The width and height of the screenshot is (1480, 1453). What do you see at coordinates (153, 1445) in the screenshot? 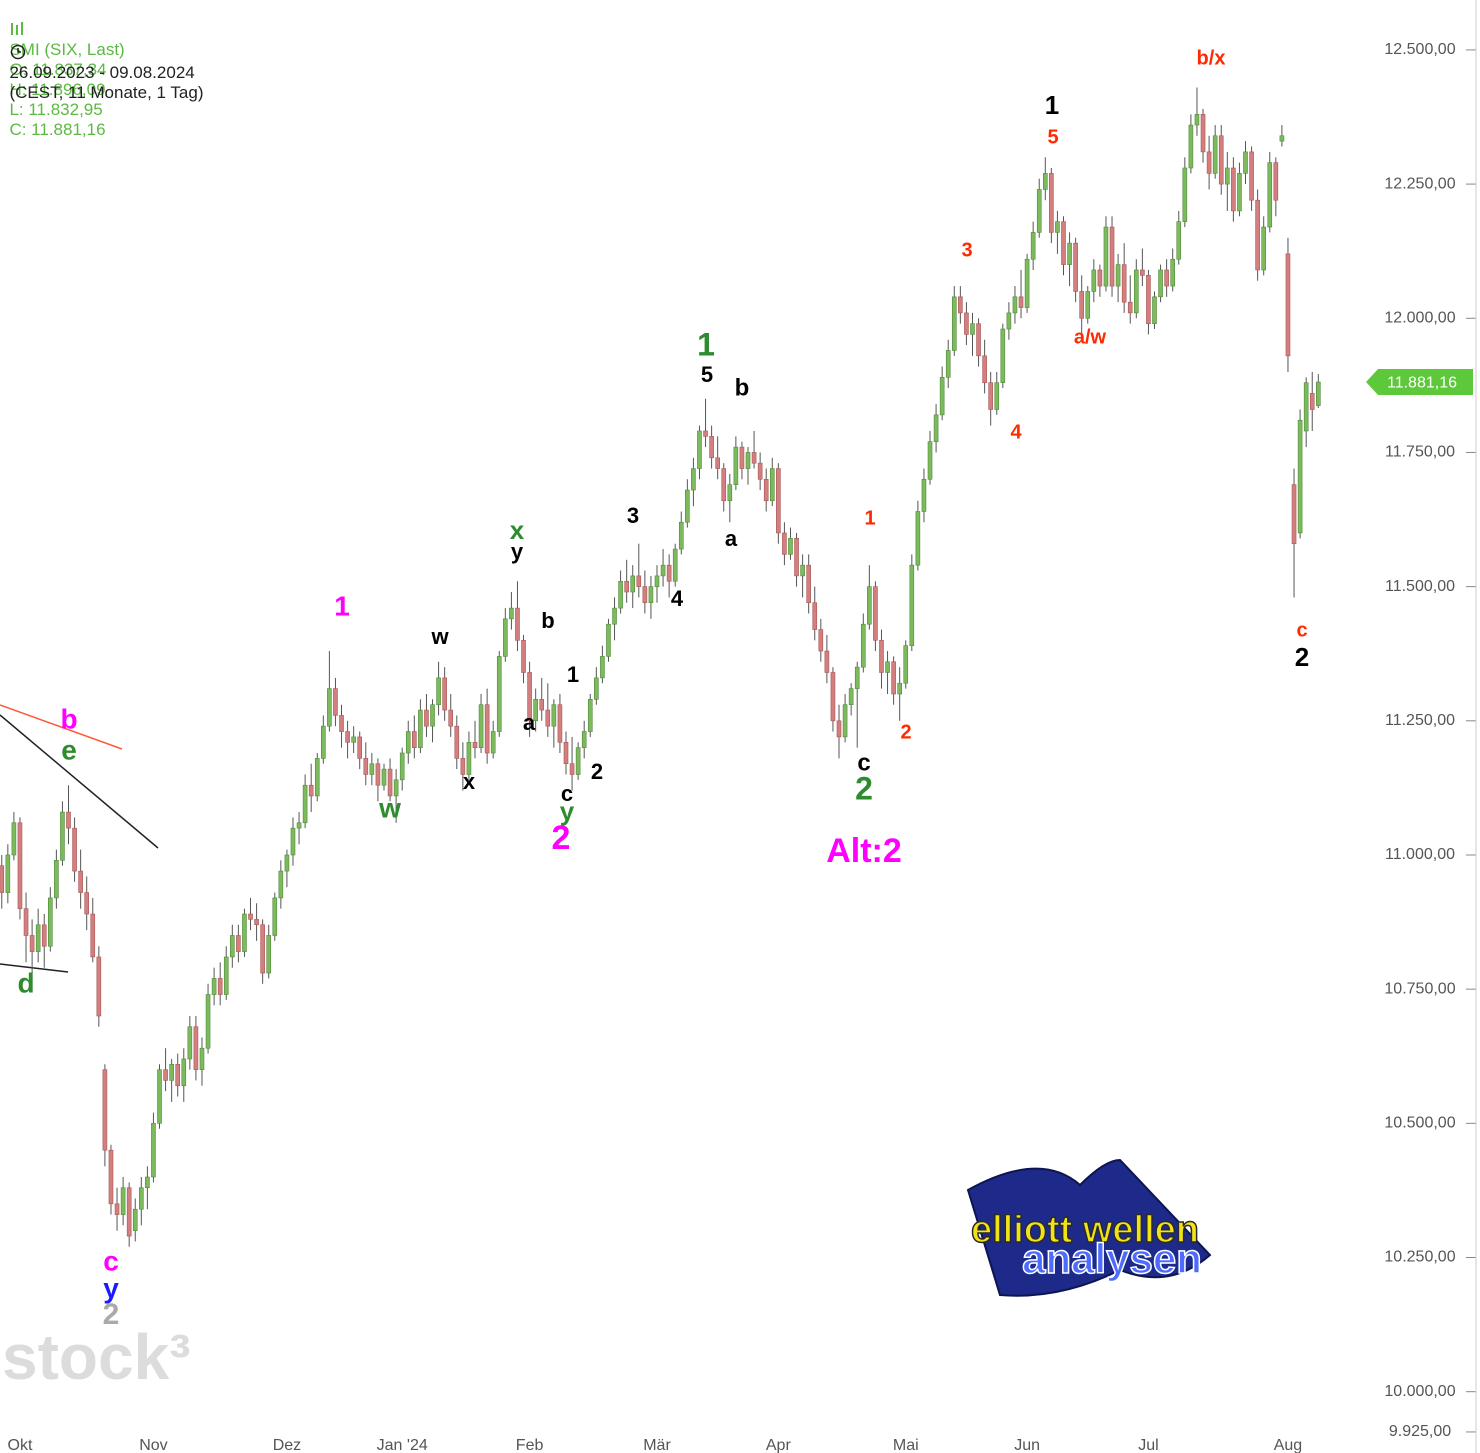
I see `x-tick-label: Nov` at bounding box center [153, 1445].